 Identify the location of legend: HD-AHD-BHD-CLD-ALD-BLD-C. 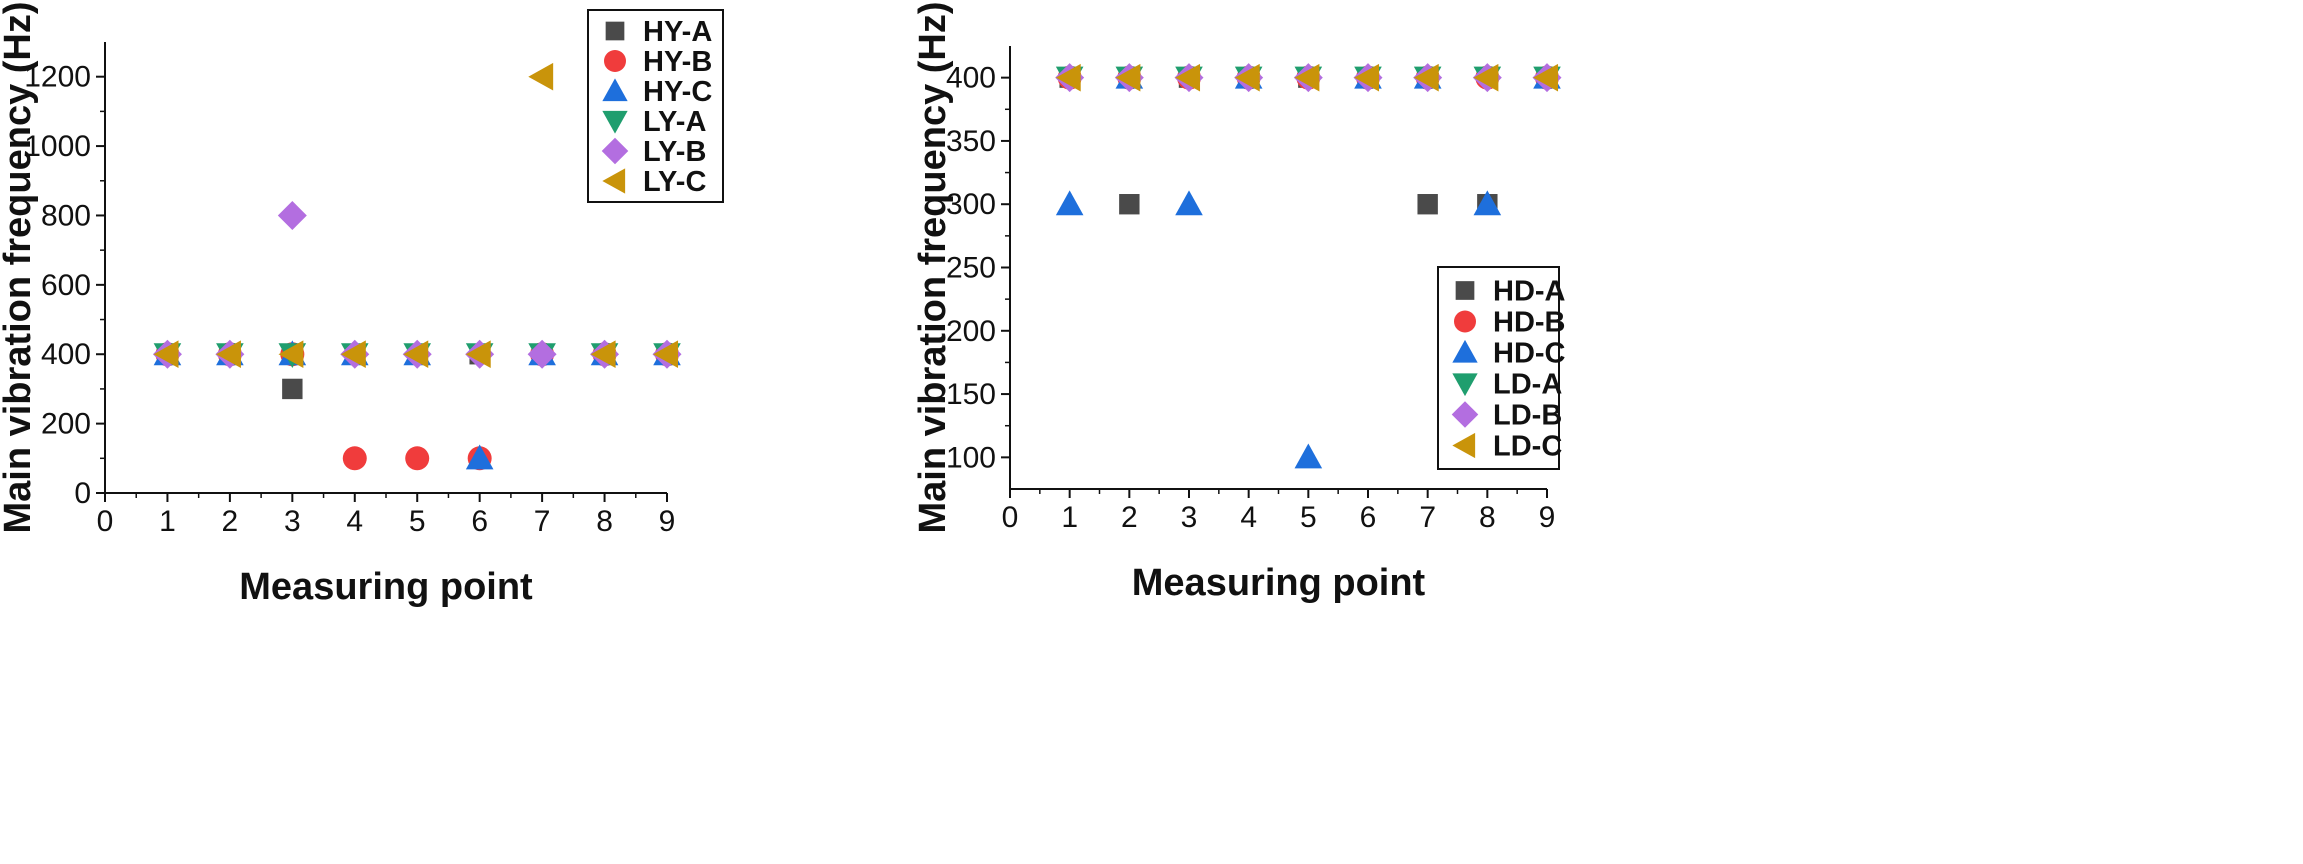
(1501, 368).